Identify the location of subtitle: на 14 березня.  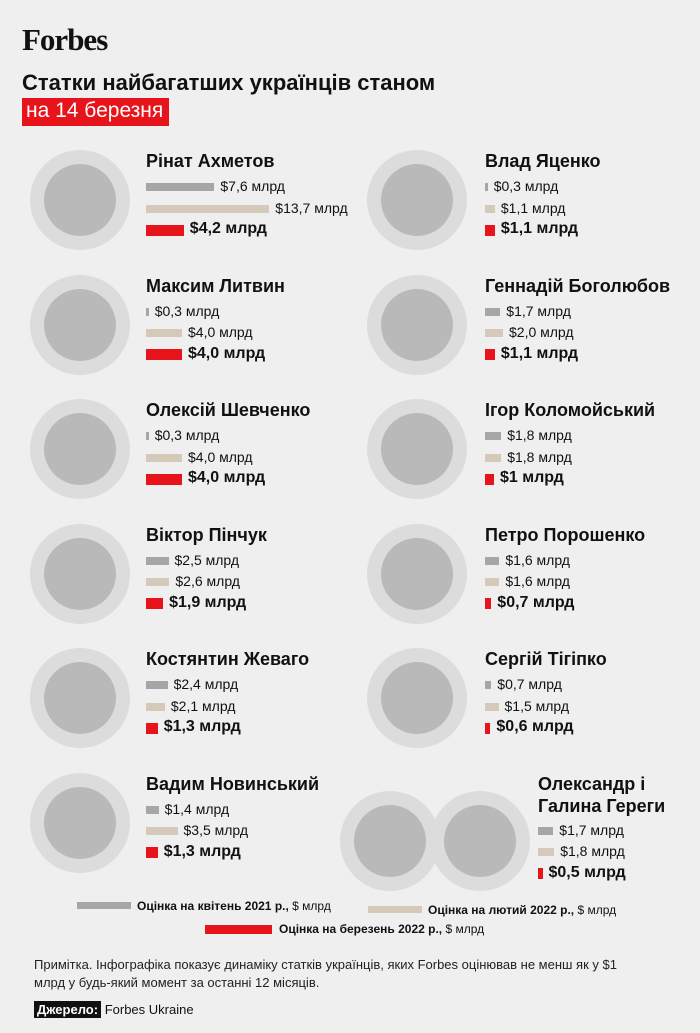
(96, 112).